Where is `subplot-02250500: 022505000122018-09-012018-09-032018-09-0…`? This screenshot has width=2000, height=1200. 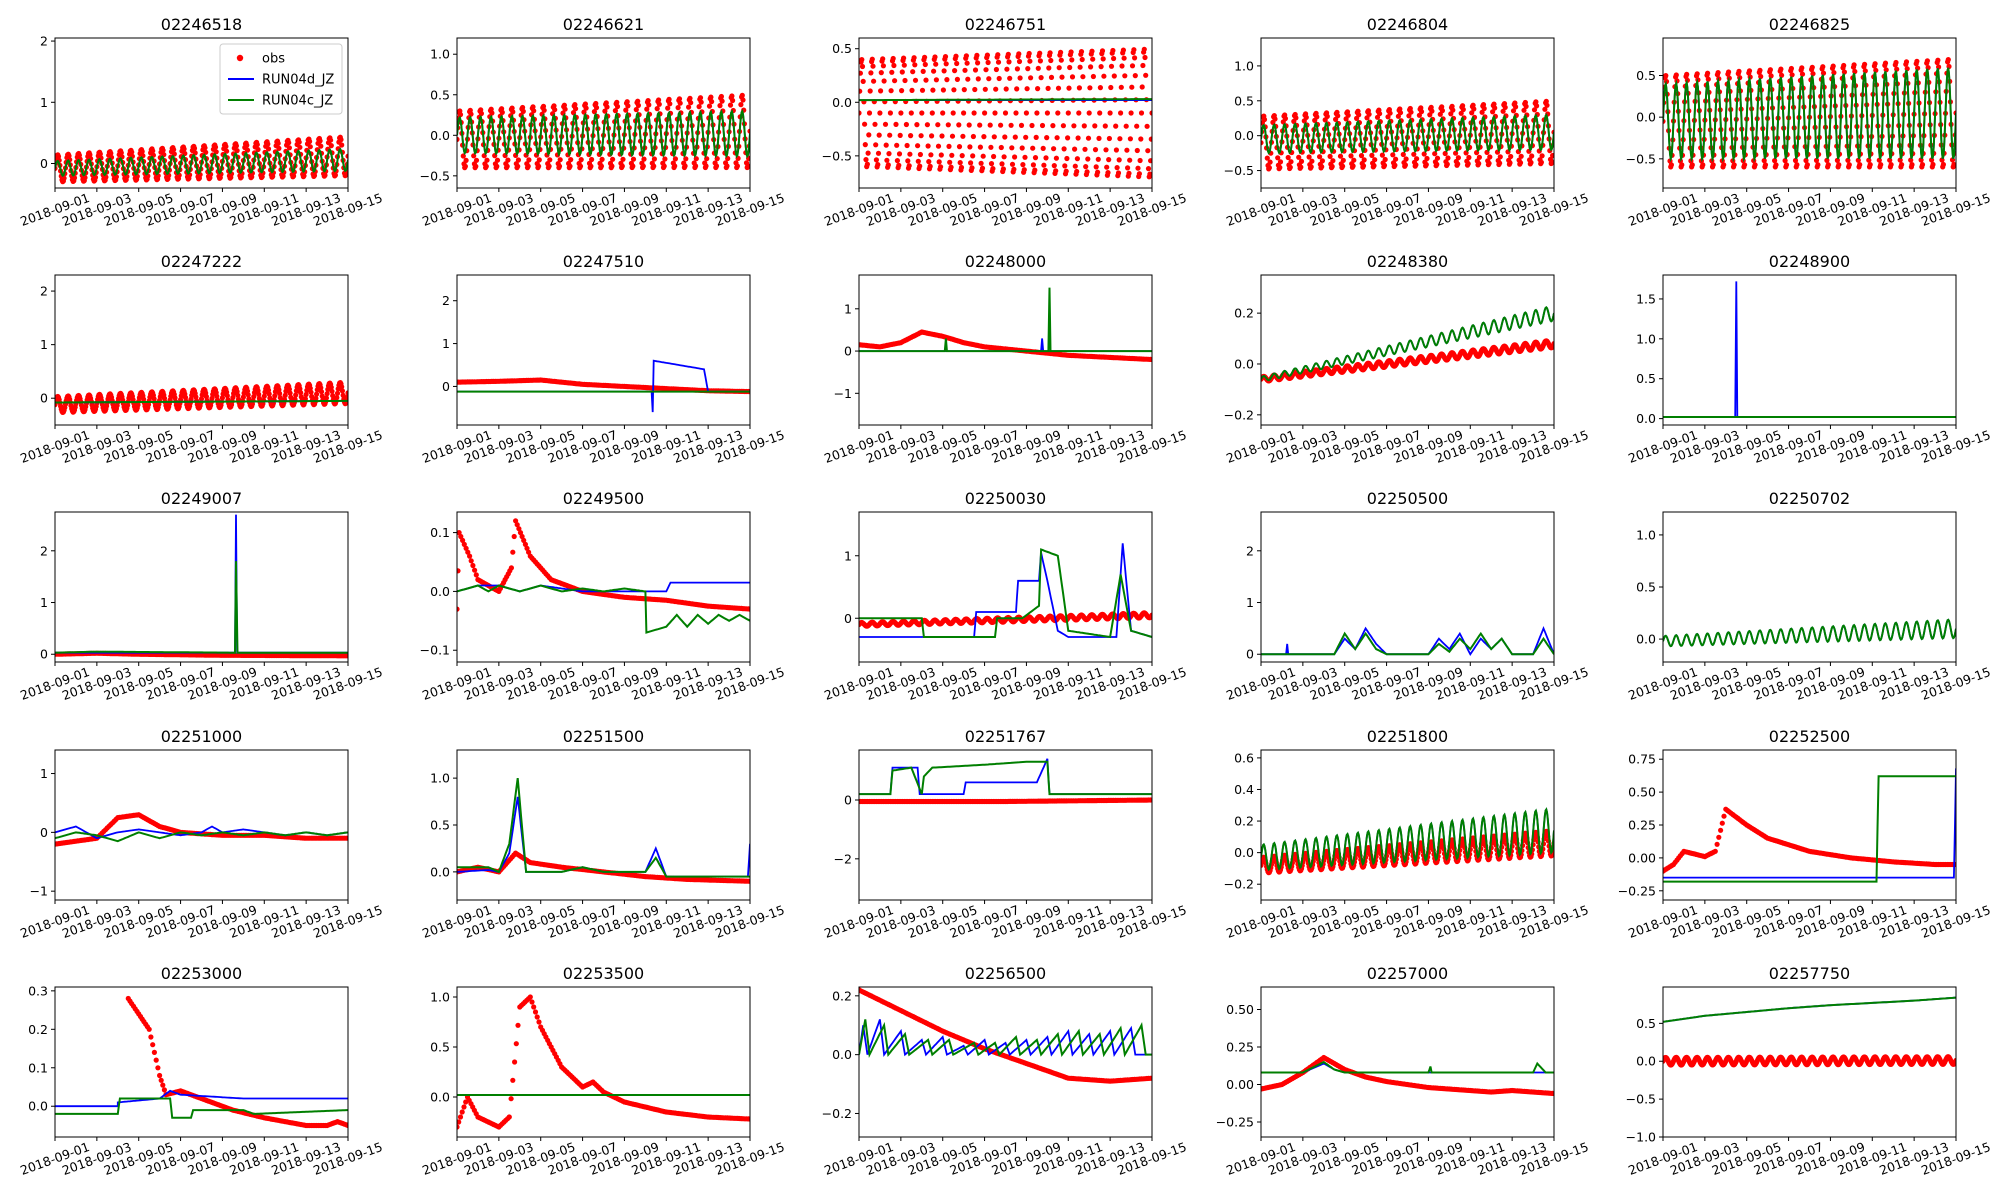 subplot-02250500: 022505000122018-09-012018-09-032018-09-0… is located at coordinates (1407, 596).